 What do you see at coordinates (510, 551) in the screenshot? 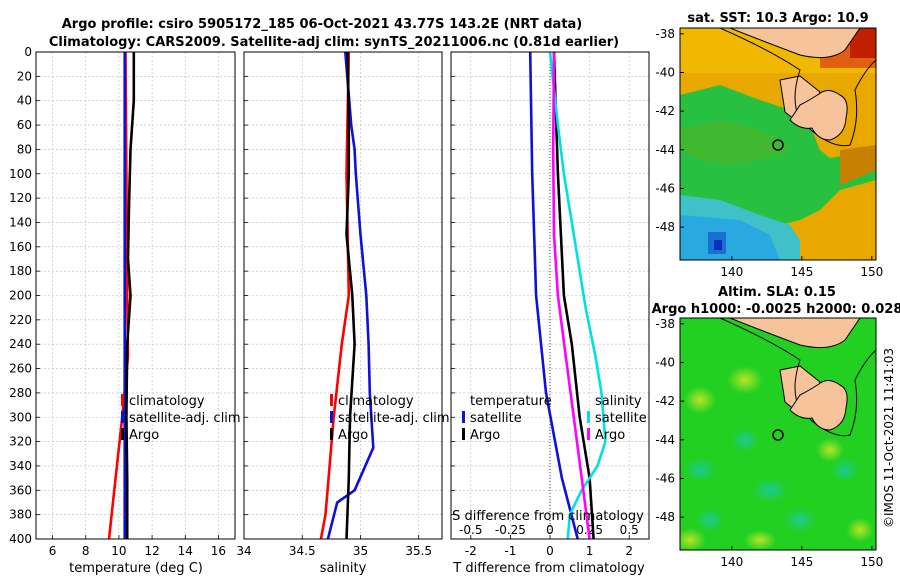
I see `xtick-label: -1` at bounding box center [510, 551].